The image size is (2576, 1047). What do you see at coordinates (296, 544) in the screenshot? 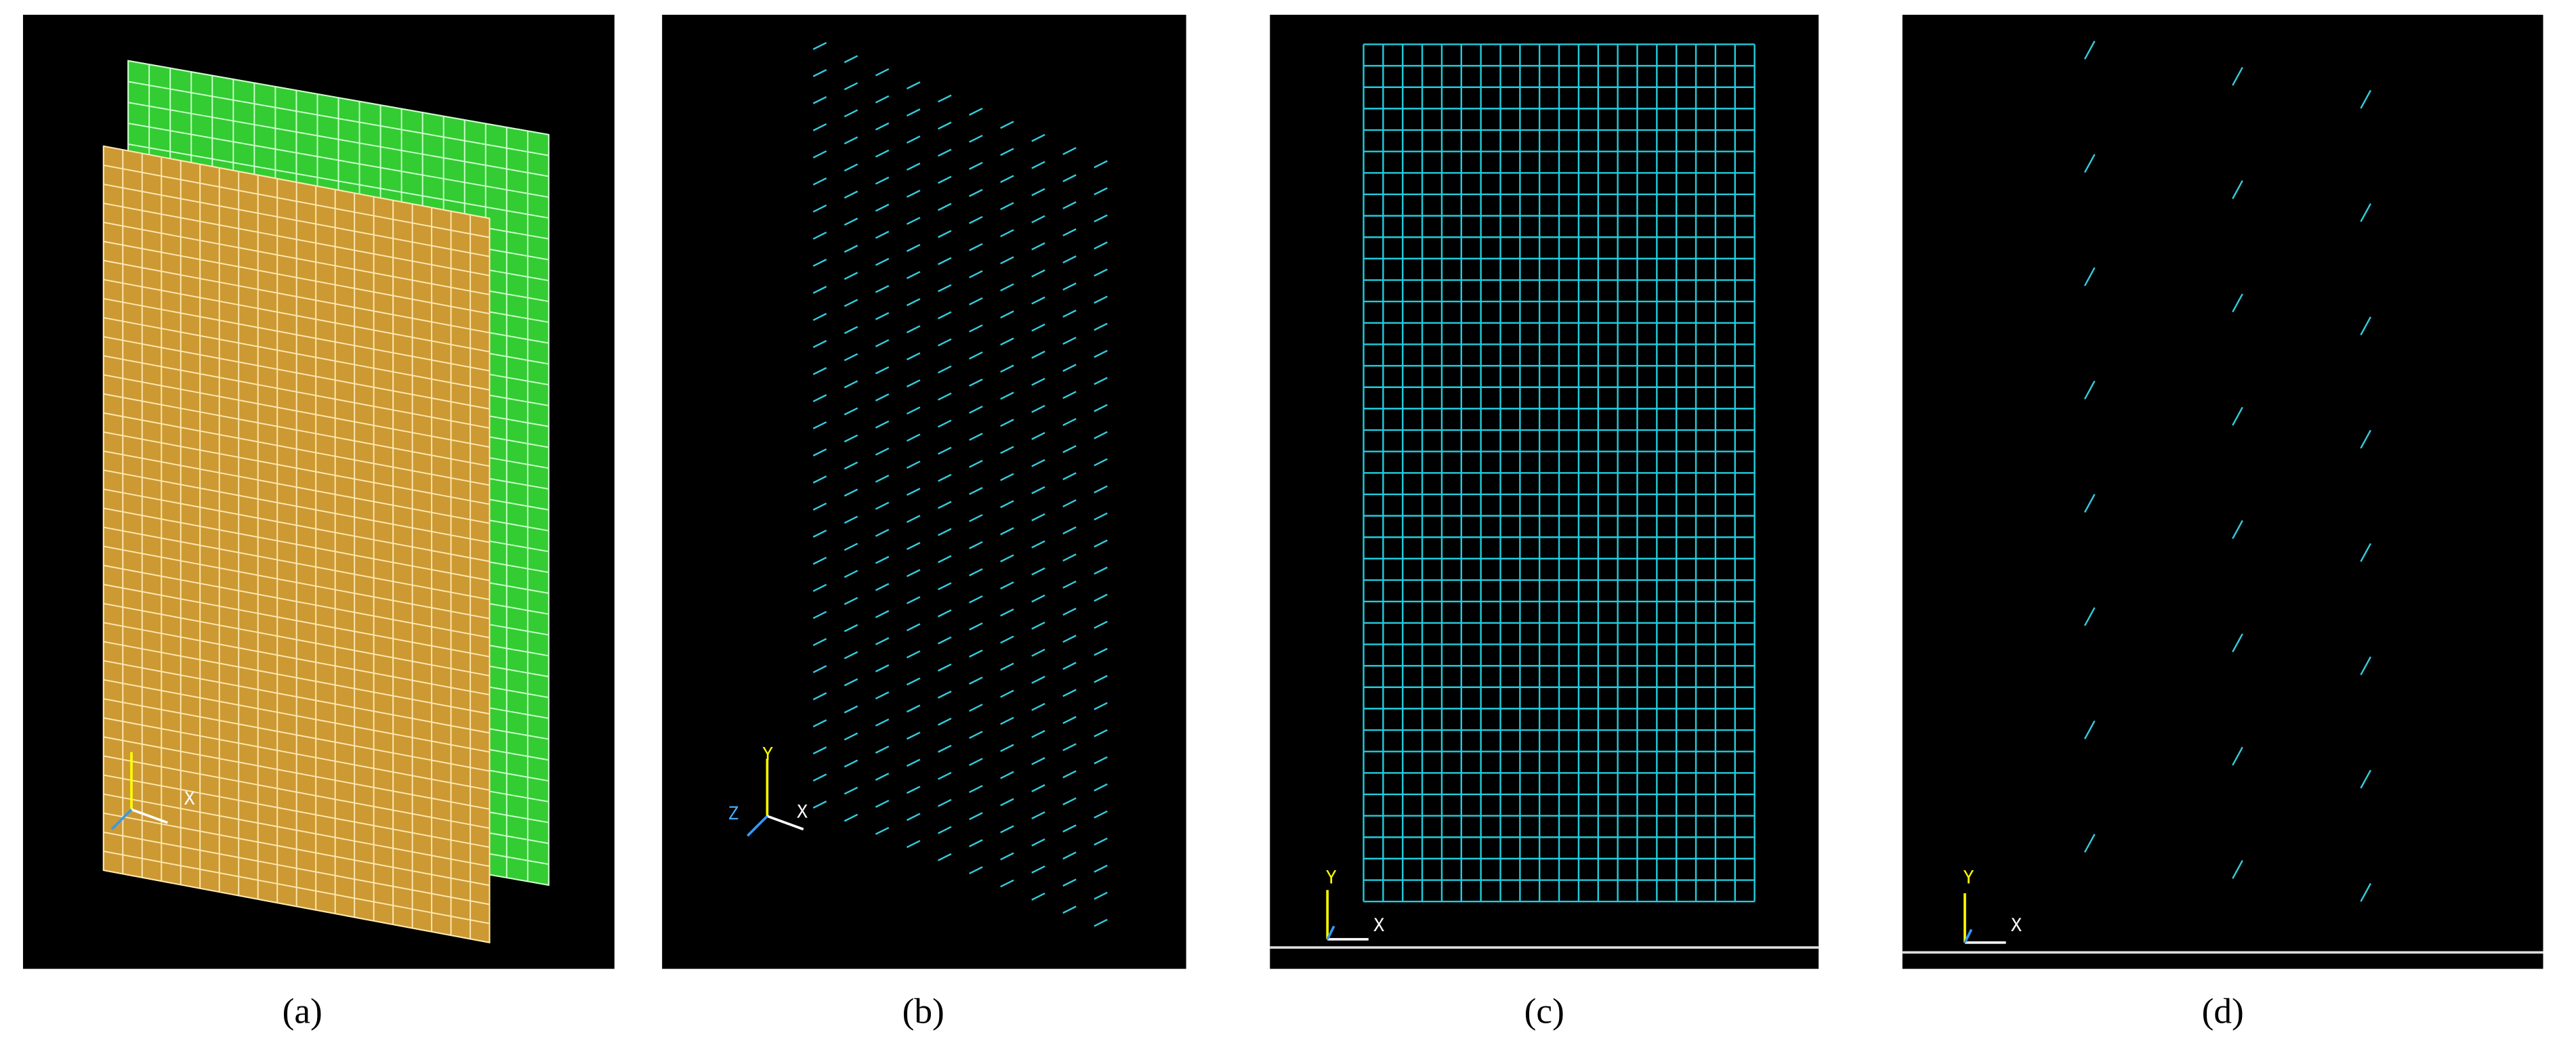
I see `mesh-lines` at bounding box center [296, 544].